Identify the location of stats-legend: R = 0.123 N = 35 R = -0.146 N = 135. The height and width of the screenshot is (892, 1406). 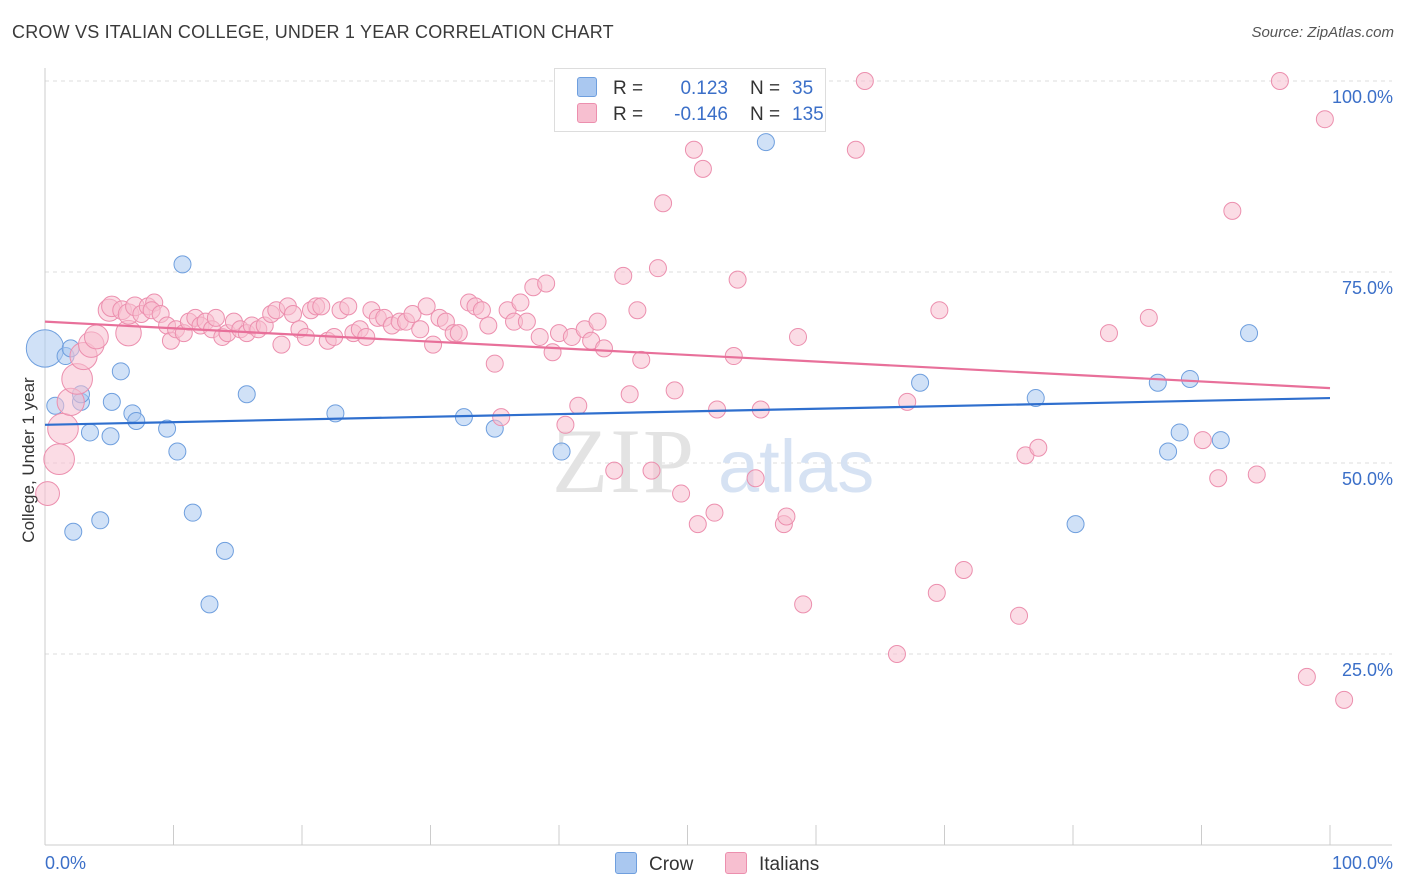
(690, 100).